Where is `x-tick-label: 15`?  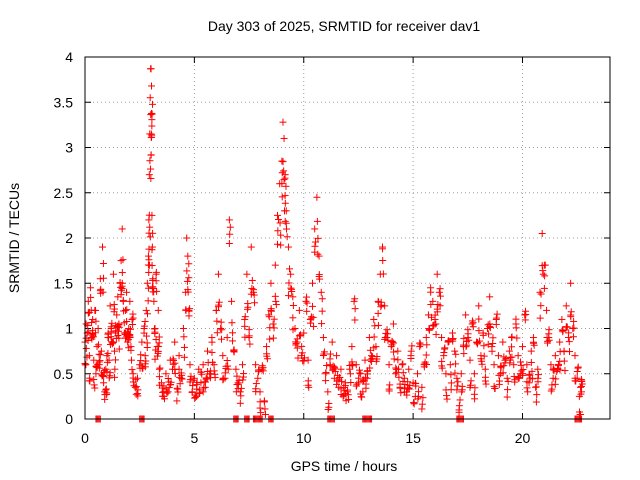
x-tick-label: 15 is located at coordinates (413, 438).